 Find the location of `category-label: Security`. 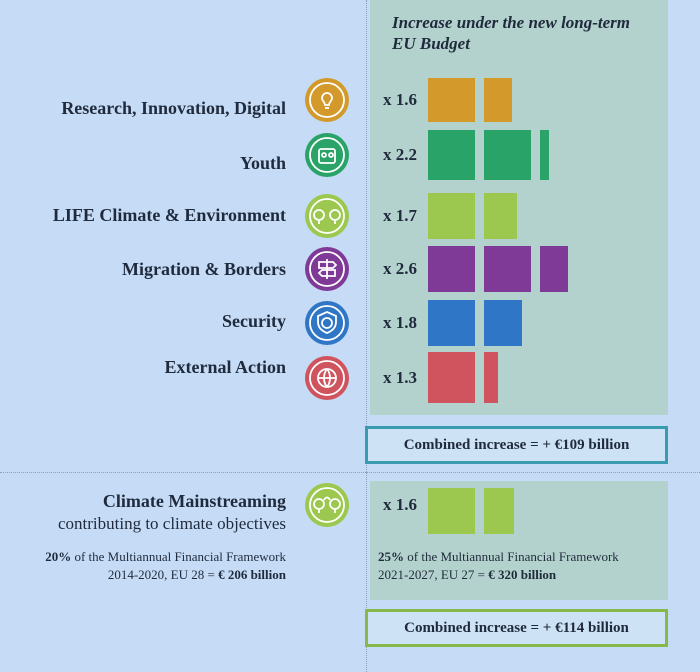

category-label: Security is located at coordinates (254, 321).